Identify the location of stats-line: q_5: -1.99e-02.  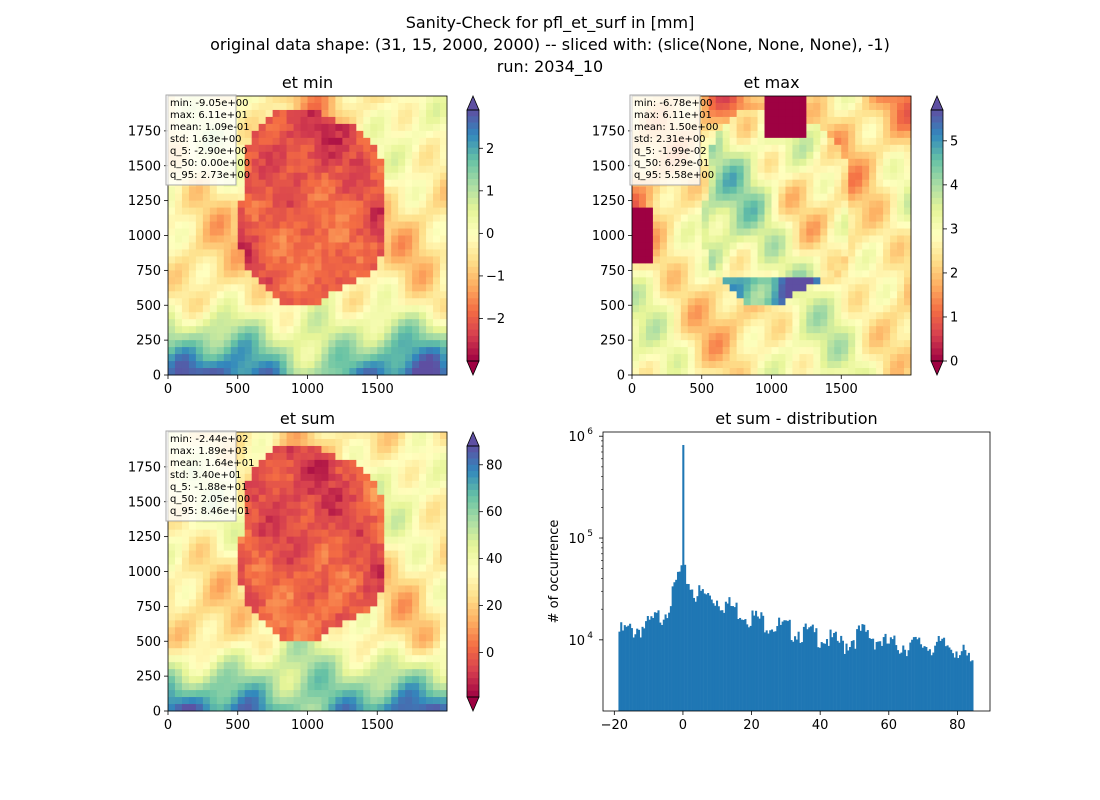
(670, 151).